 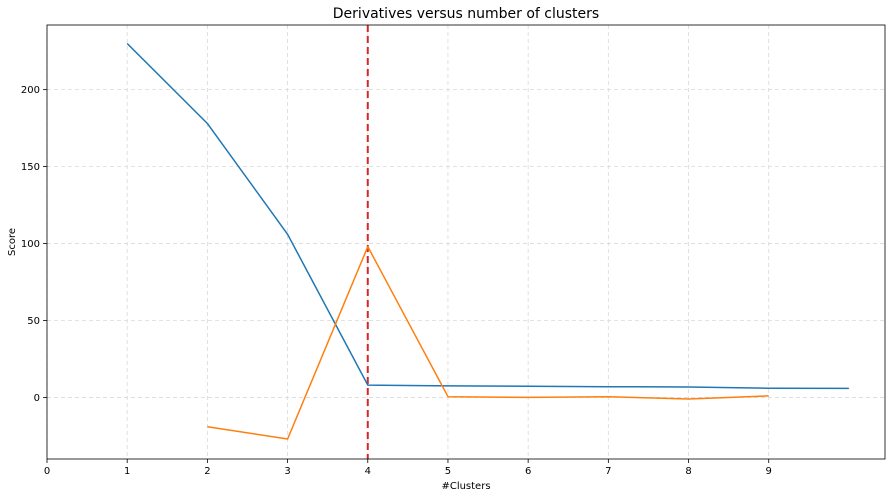 What do you see at coordinates (30, 244) in the screenshot?
I see `y-tick-label: 100` at bounding box center [30, 244].